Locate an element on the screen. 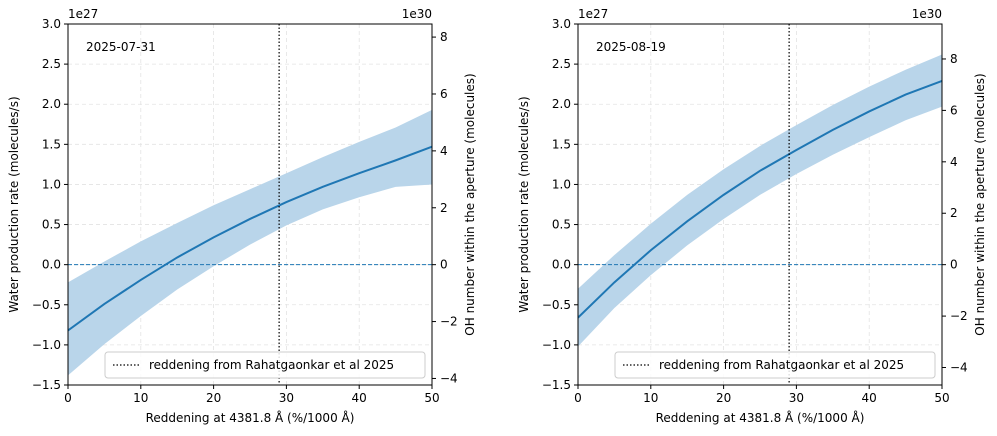 The image size is (997, 436). date-annotation: 2025-08-19 is located at coordinates (631, 47).